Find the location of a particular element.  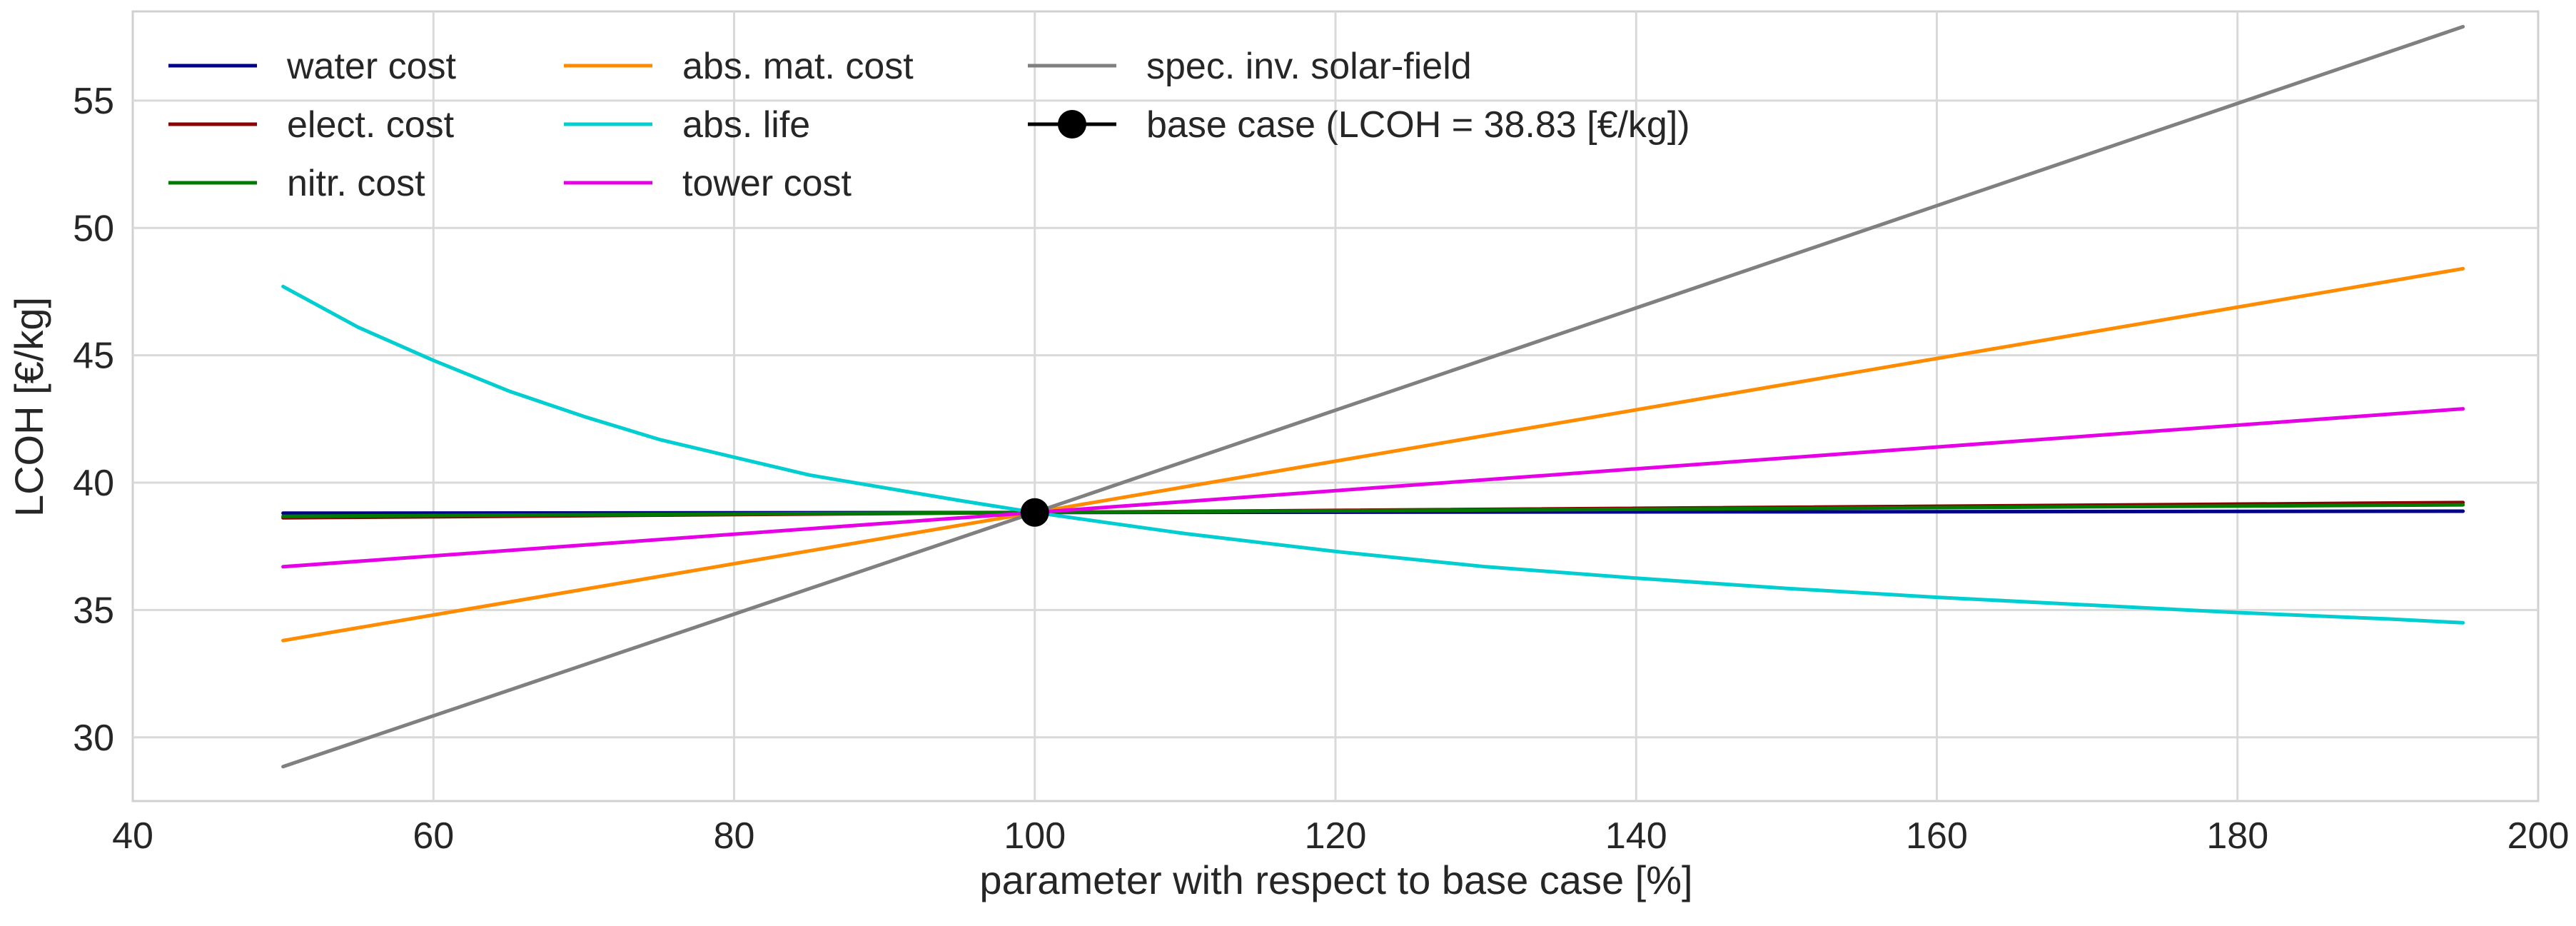

x-axis-ticks: 40 60 80 100 120 140 160 180 200 is located at coordinates (1340, 836).